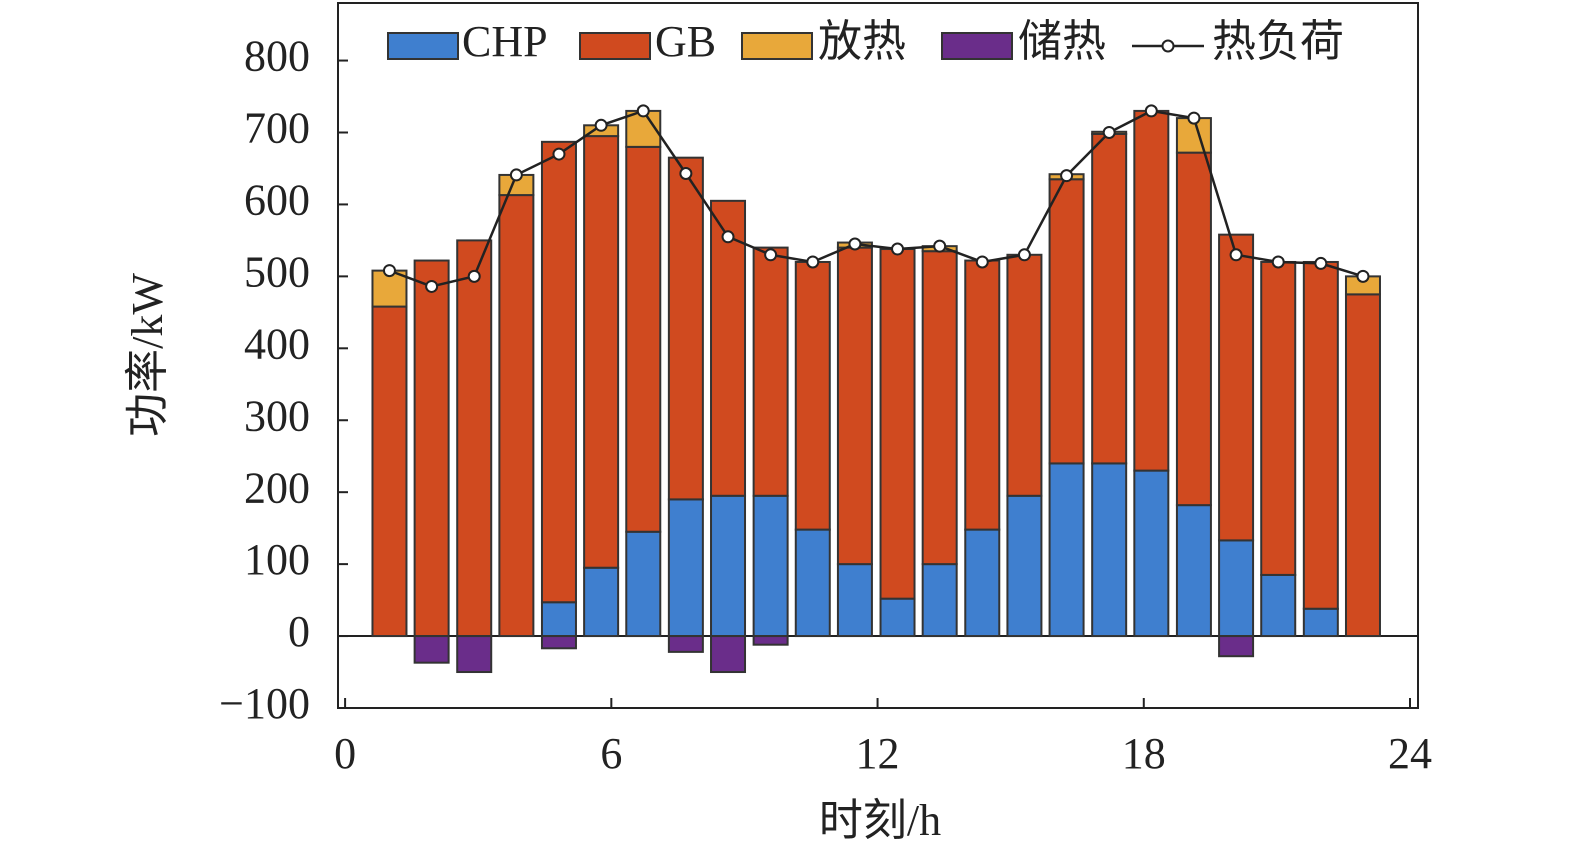  I want to click on y-tick-label: 100, so click(277, 559).